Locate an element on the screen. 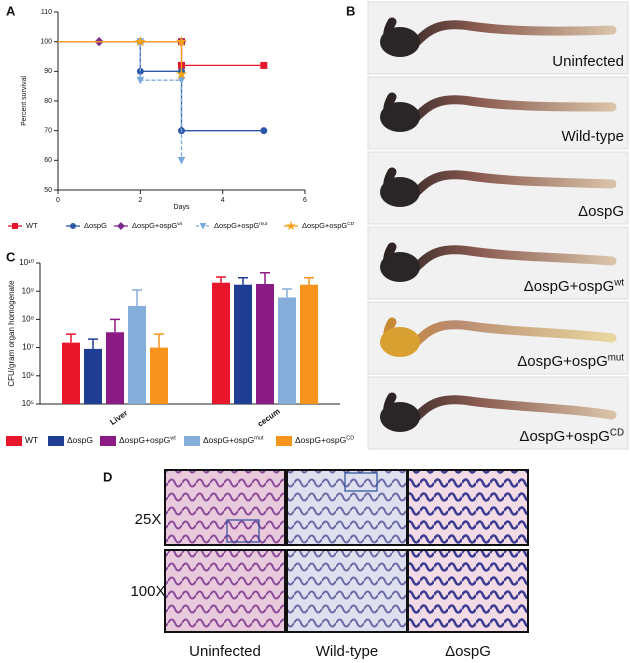 The width and height of the screenshot is (630, 663). y-tick-label: 60 is located at coordinates (48, 160).